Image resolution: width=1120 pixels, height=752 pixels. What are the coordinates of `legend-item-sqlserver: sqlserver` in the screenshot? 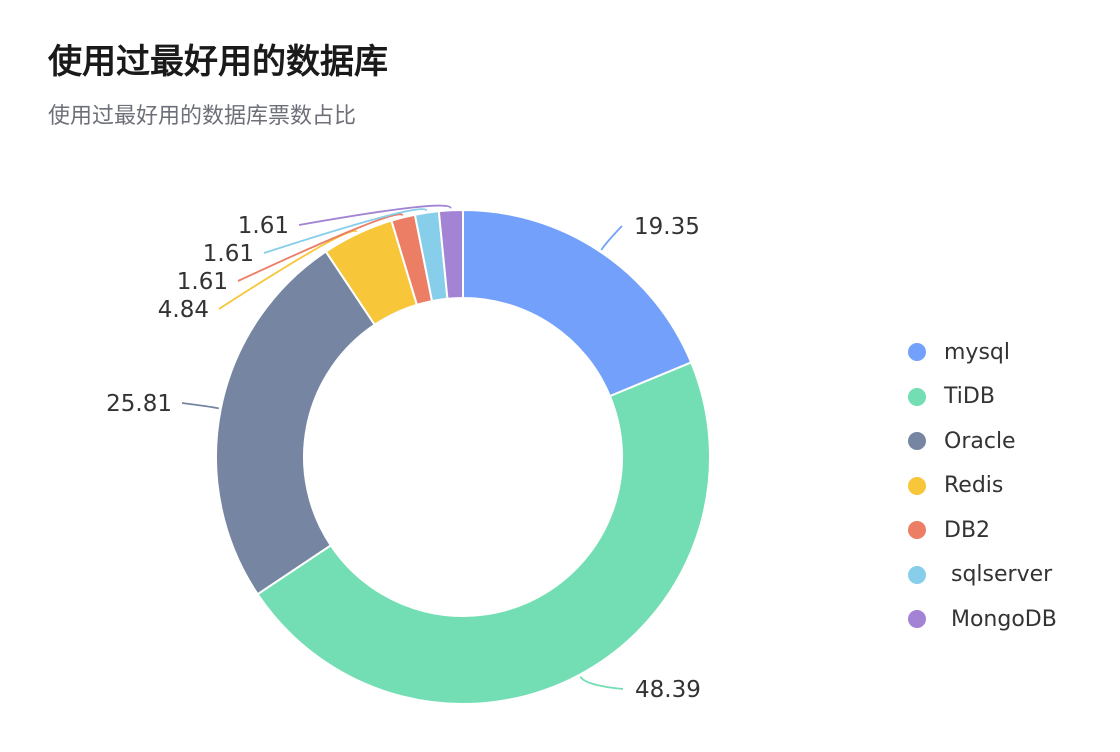 It's located at (982, 575).